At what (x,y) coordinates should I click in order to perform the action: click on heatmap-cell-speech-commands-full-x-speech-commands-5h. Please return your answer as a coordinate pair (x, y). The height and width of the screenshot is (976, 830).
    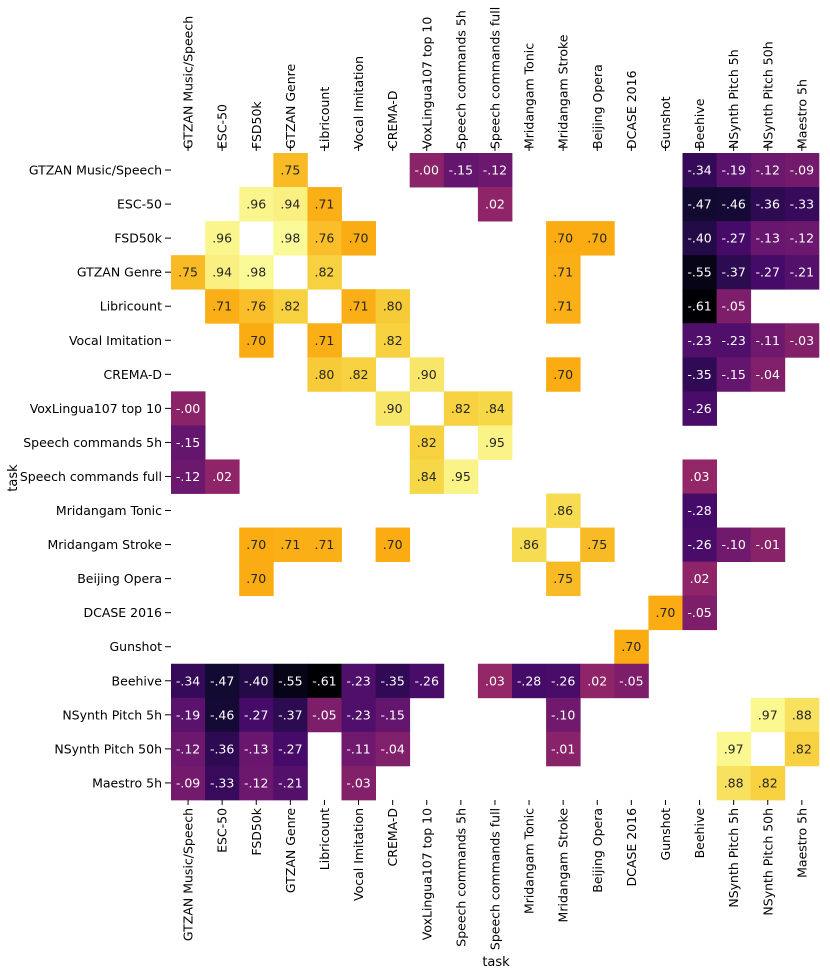
    Looking at the image, I should click on (461, 476).